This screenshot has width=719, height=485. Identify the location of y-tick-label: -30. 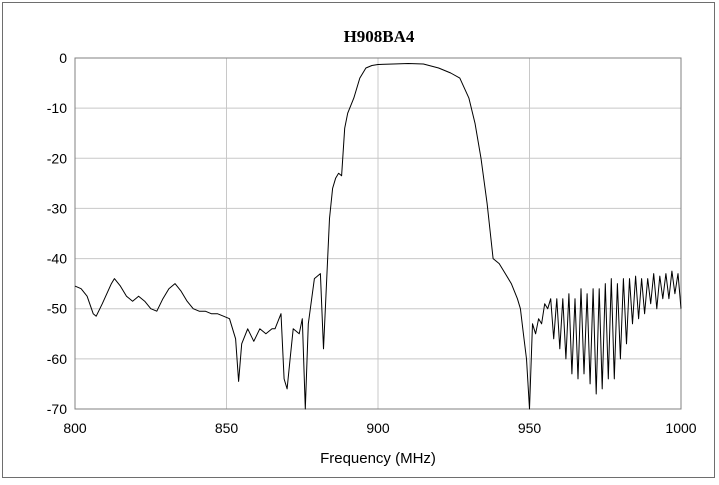
(57, 208).